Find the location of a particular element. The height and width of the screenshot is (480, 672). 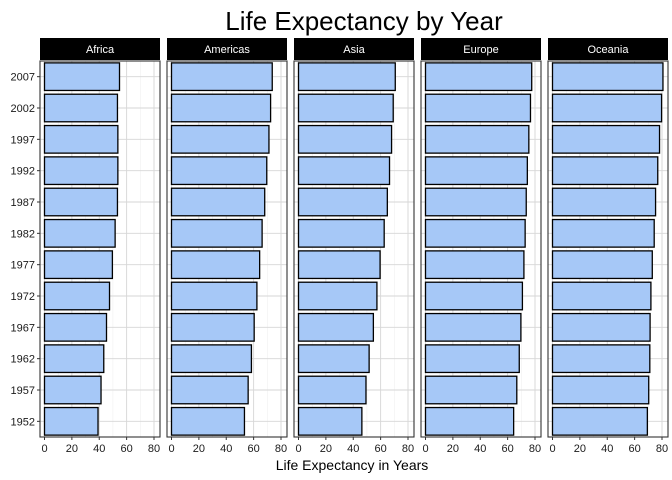

y-tick-label: 2007 is located at coordinates (23, 78).